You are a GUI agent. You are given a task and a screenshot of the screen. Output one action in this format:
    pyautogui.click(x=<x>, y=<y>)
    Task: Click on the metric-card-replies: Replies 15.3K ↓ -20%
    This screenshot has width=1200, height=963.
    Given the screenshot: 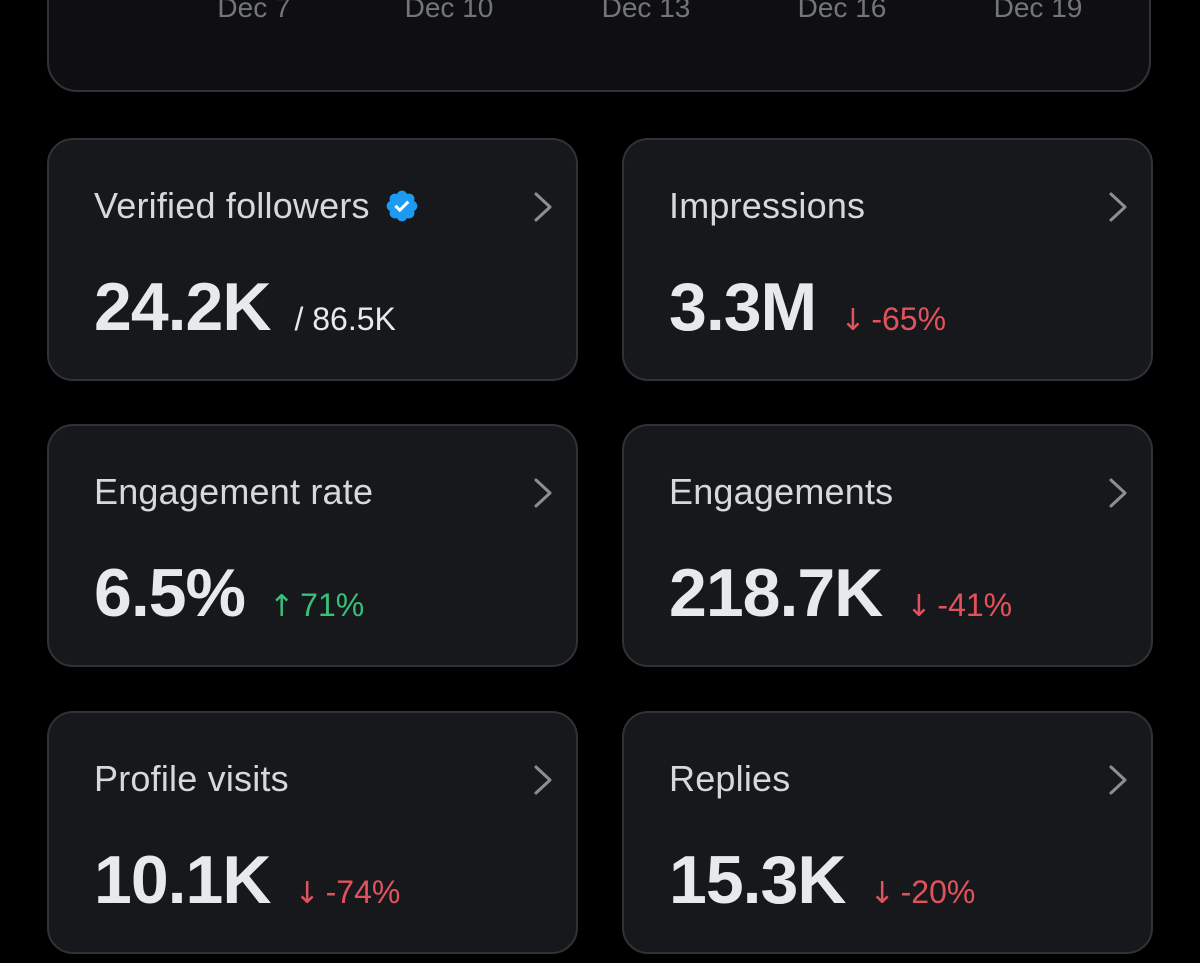 What is the action you would take?
    pyautogui.click(x=887, y=832)
    